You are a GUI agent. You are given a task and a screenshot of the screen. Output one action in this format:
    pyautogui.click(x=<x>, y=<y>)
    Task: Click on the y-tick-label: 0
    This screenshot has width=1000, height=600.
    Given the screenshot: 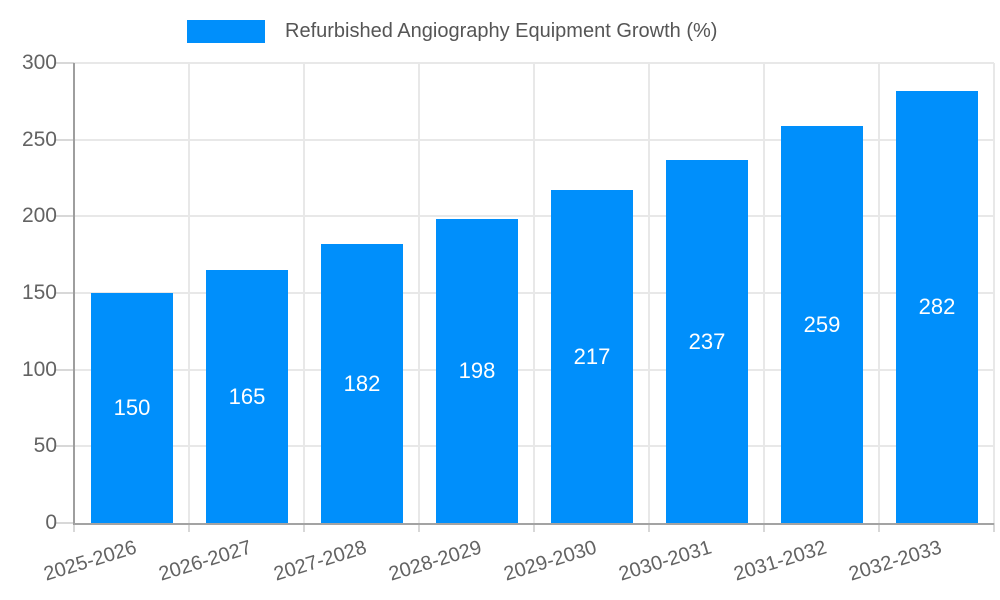 What is the action you would take?
    pyautogui.click(x=51, y=522)
    